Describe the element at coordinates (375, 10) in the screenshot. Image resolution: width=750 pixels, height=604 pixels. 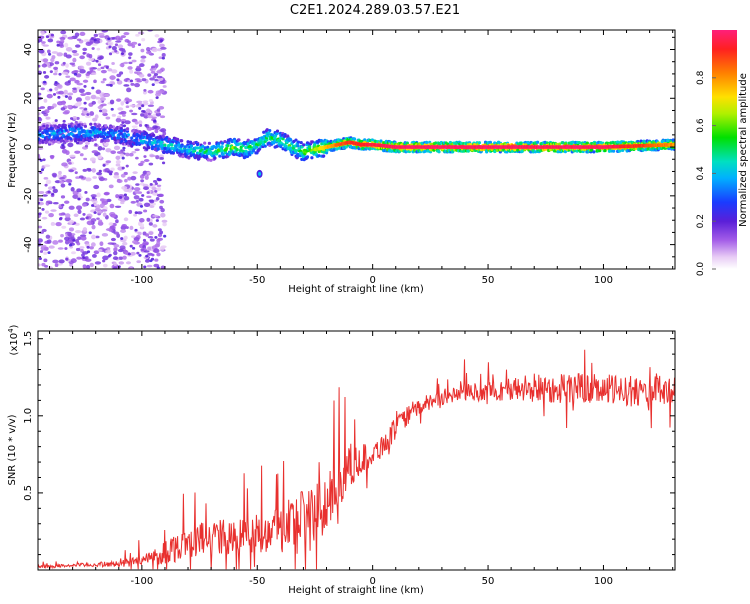
I see `figure-title: C2E1.2024.289.03.57.E21` at that location.